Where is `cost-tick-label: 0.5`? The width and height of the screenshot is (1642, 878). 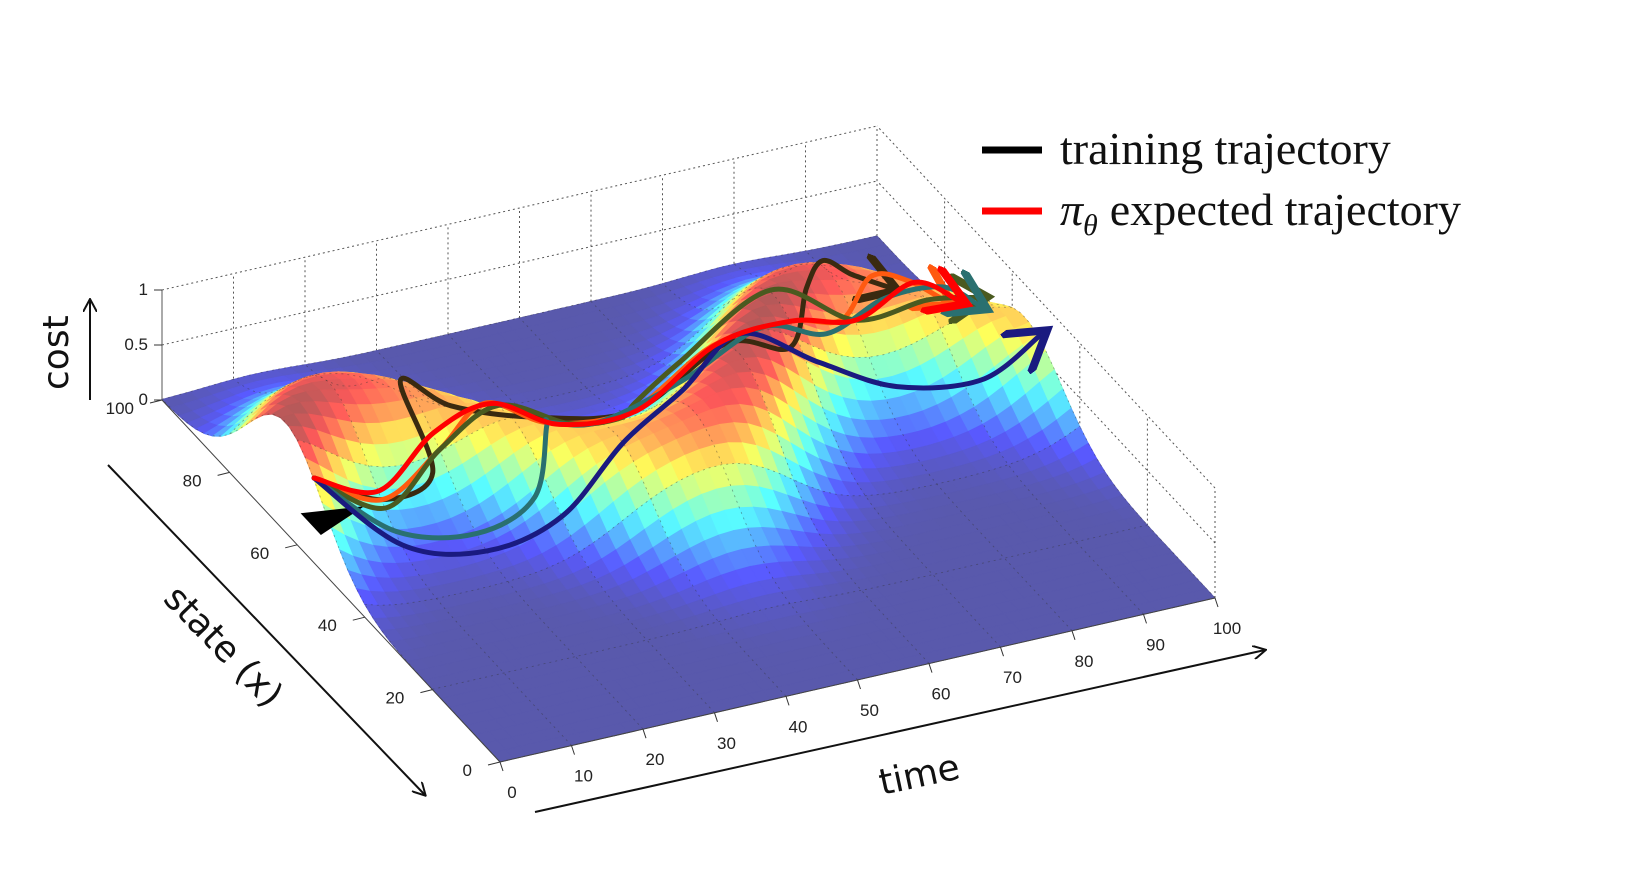
cost-tick-label: 0.5 is located at coordinates (136, 344).